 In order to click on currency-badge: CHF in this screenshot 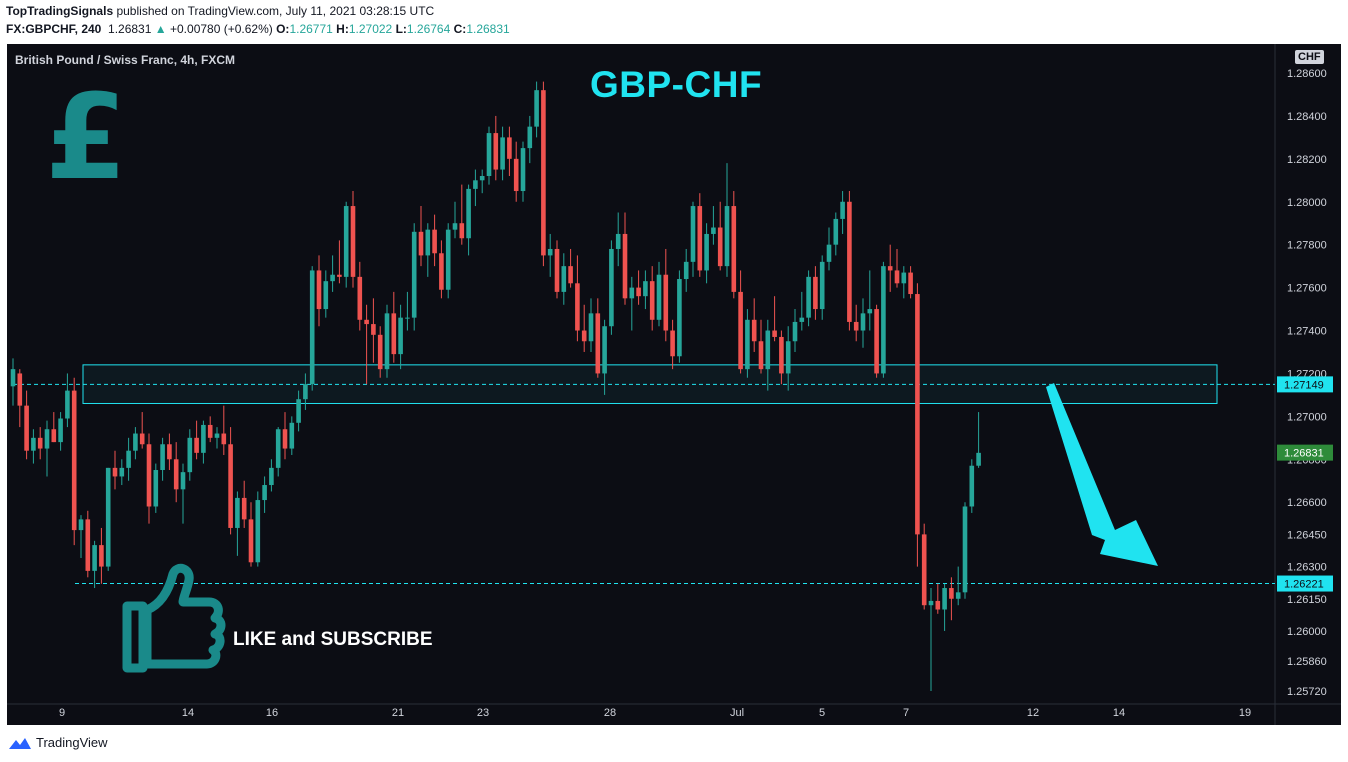, I will do `click(1309, 57)`.